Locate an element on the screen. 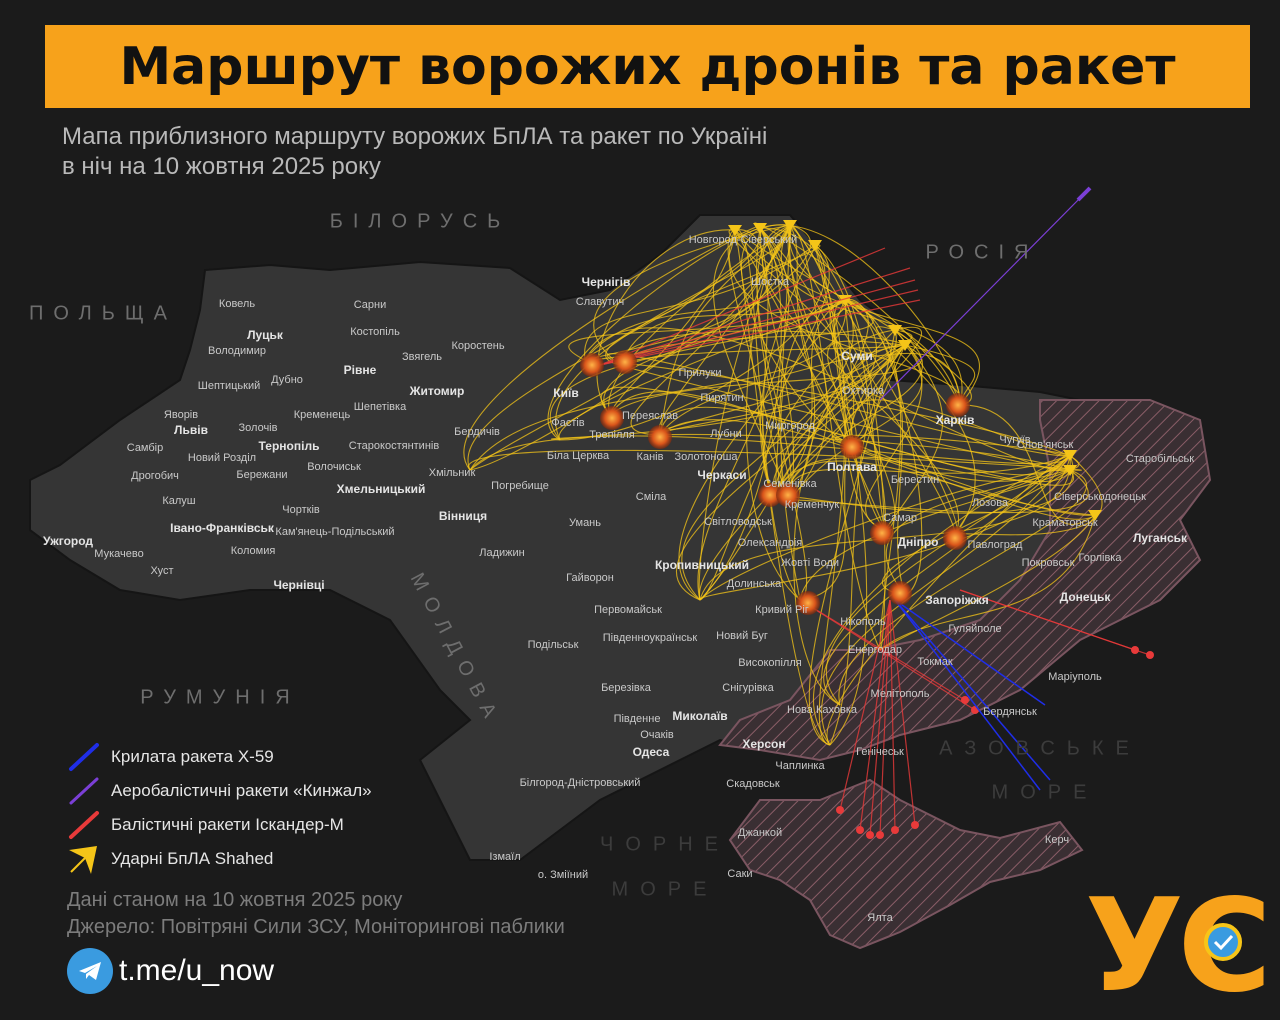  city-label: Кропивницький is located at coordinates (702, 565).